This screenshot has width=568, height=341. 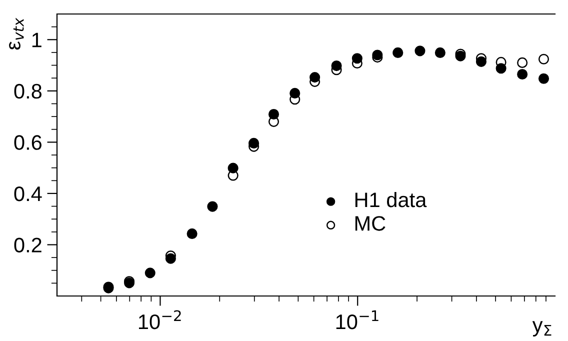 I want to click on y-tick-label: 0.6, so click(x=28, y=142).